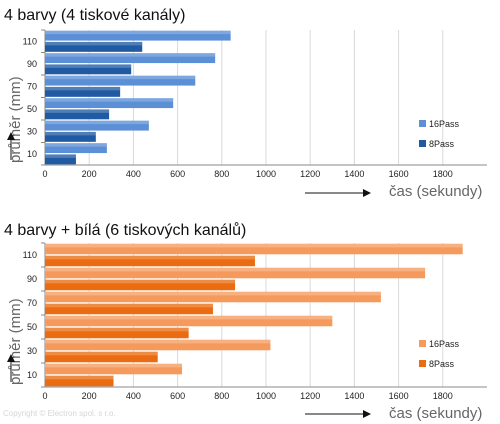 The width and height of the screenshot is (500, 424). I want to click on chart-title: 4 barvy + bílá (6 tiskových kanálů), so click(125, 230).